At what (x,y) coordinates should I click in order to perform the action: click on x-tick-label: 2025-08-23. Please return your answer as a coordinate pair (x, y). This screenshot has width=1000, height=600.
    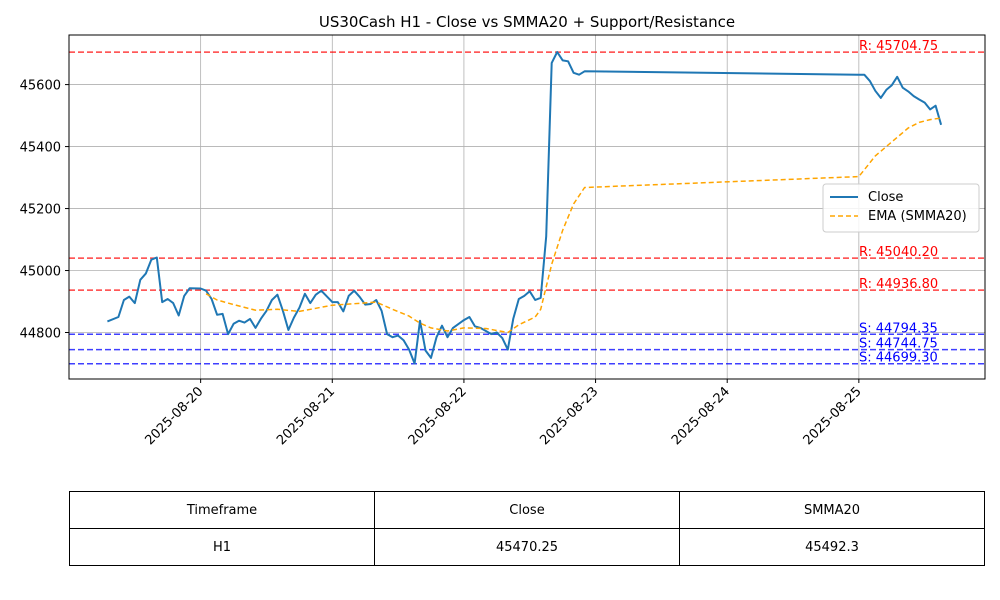
    Looking at the image, I should click on (569, 416).